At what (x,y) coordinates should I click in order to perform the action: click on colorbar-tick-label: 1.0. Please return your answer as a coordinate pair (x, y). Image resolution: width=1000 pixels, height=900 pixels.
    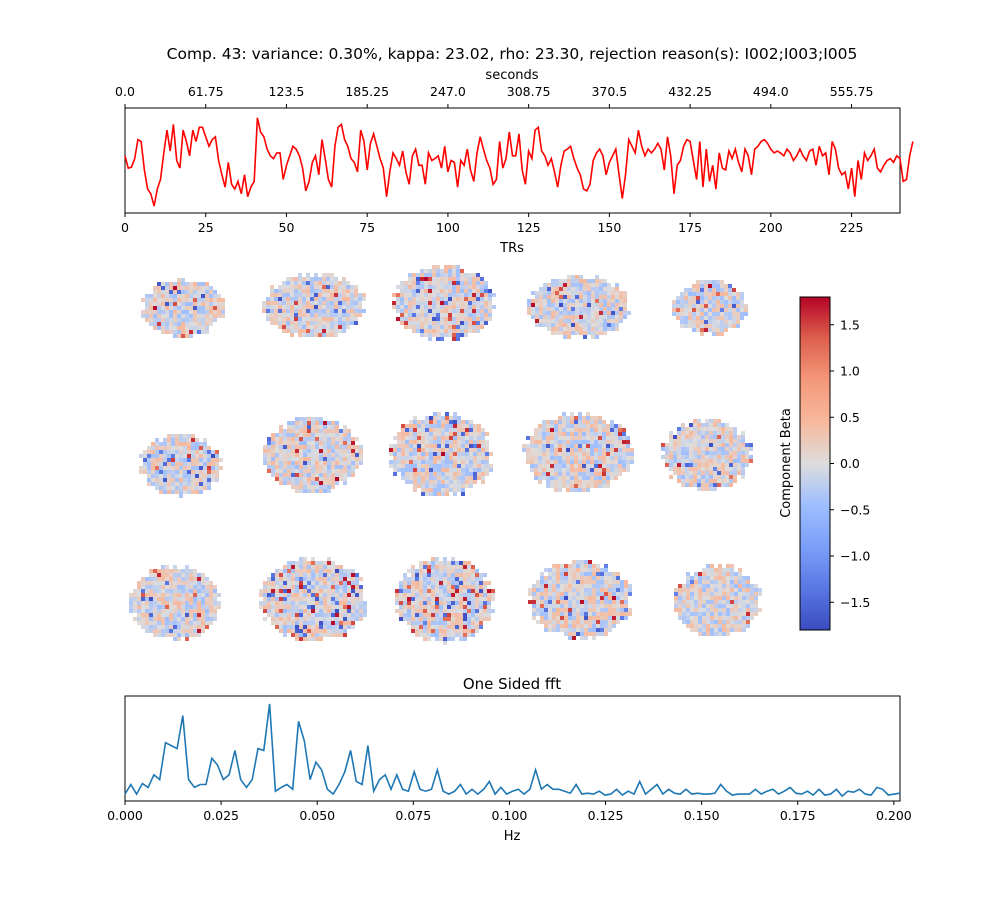
    Looking at the image, I should click on (850, 371).